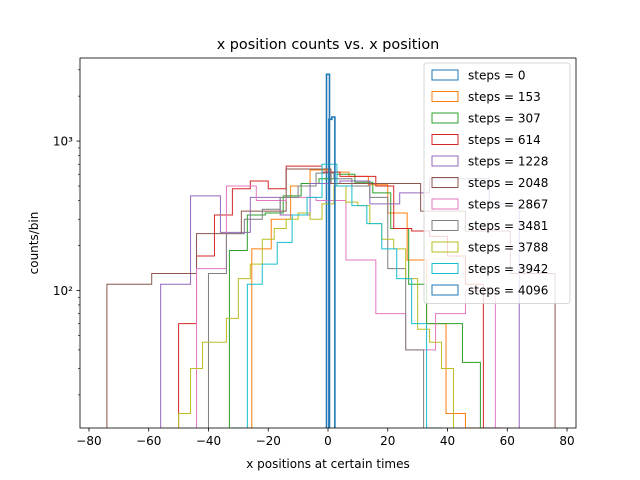 The width and height of the screenshot is (640, 480). I want to click on x-tick-label: 40, so click(447, 441).